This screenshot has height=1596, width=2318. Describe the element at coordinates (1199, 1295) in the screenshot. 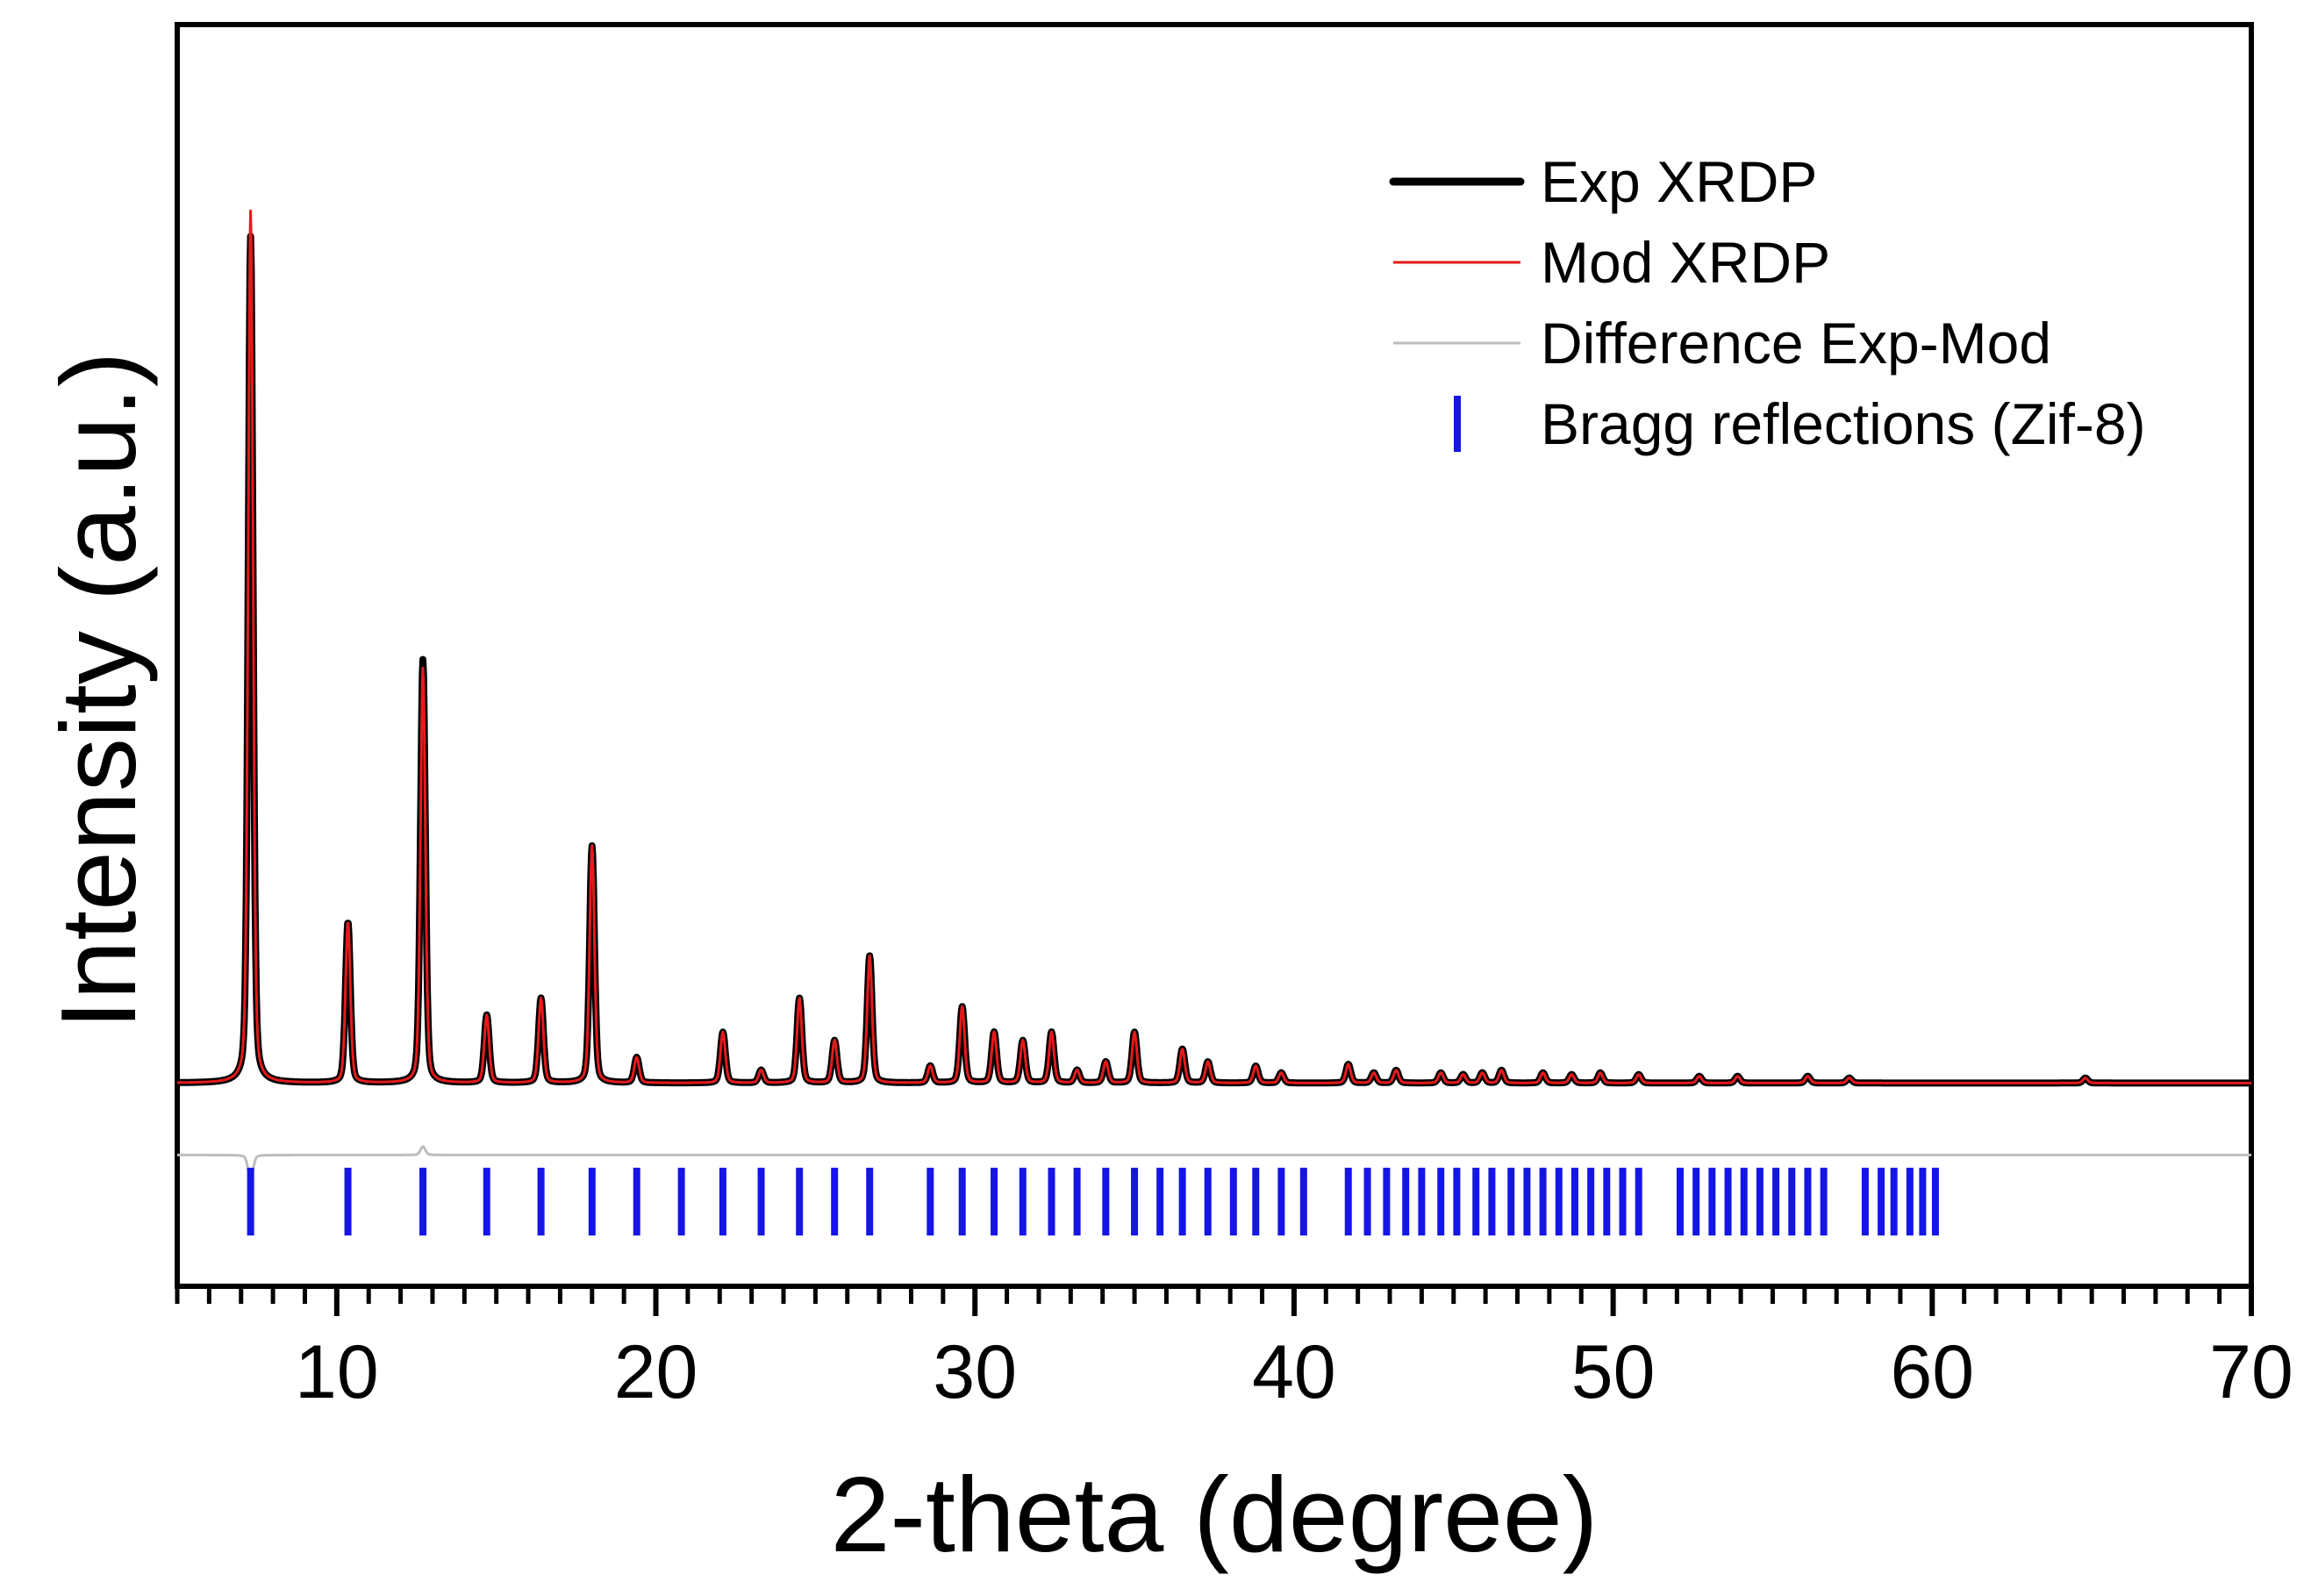

I see `x-minor-ticks` at that location.